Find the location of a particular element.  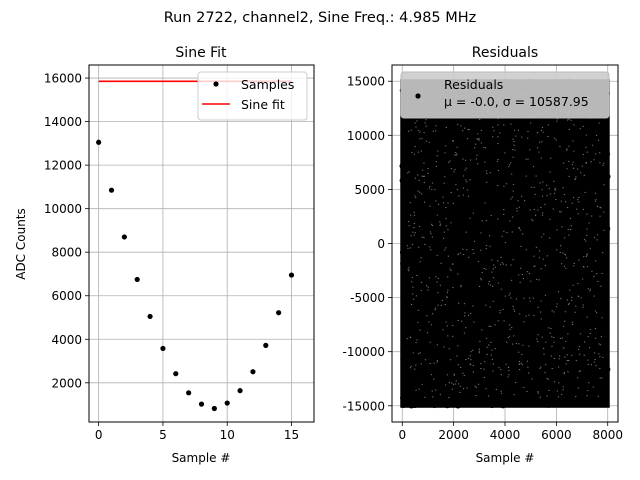

sine-fit-x-tick-label: 15 is located at coordinates (291, 435).